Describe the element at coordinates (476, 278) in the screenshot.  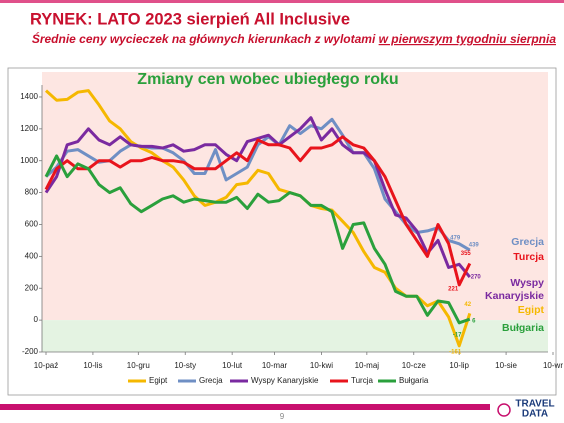
I see `data-label: 270` at that location.